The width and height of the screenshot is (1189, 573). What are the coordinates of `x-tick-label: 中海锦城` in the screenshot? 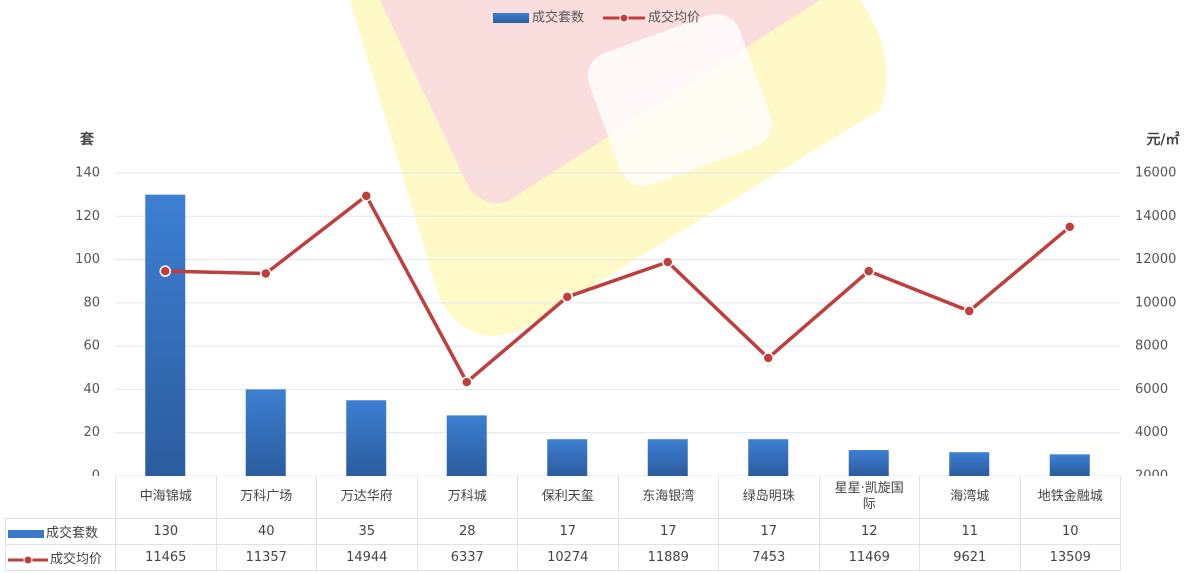 It's located at (166, 497).